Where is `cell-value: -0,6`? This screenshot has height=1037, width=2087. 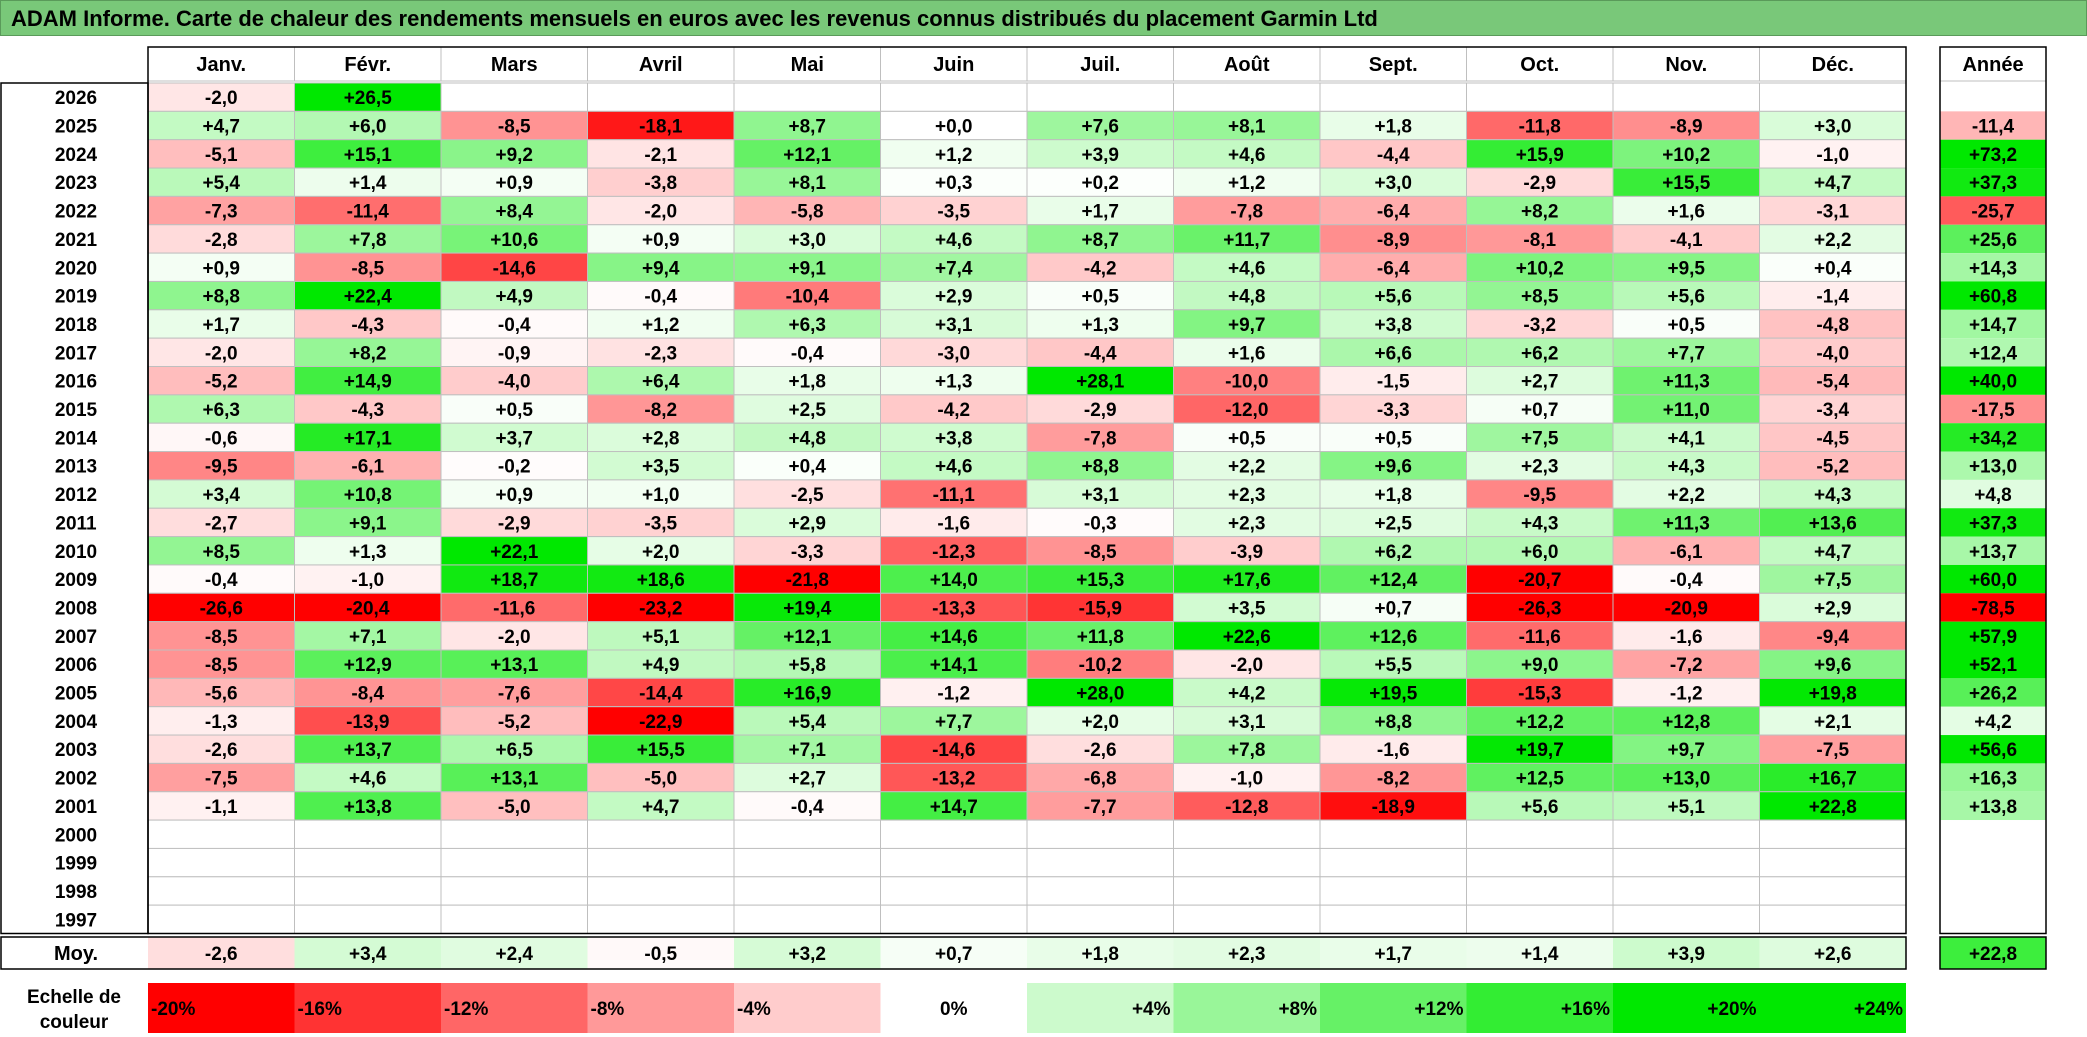
cell-value: -0,6 is located at coordinates (221, 438).